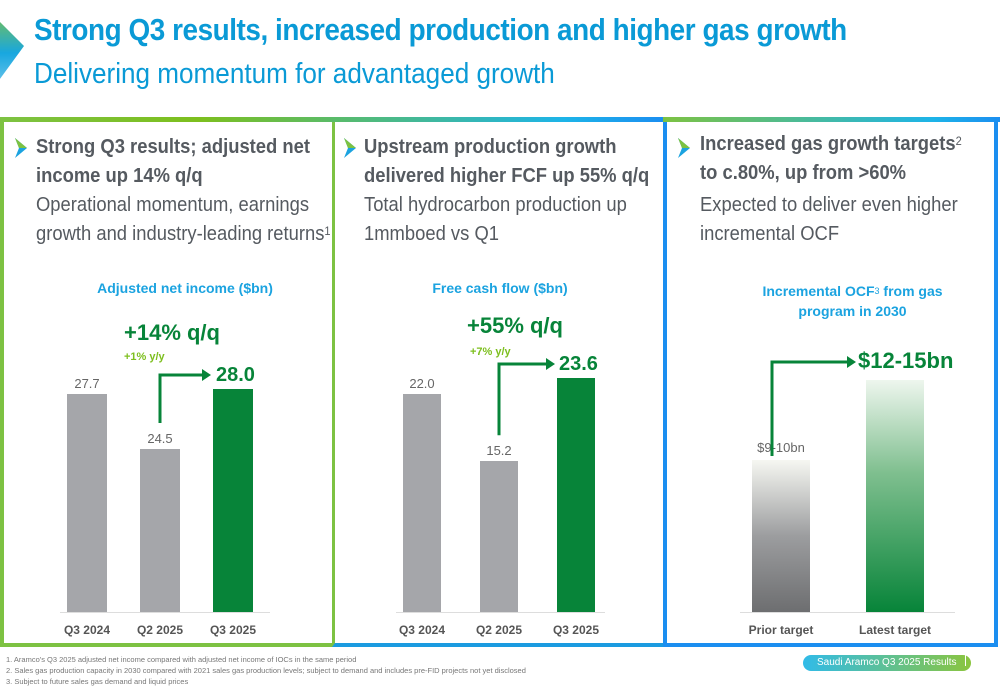 The height and width of the screenshot is (686, 1000). What do you see at coordinates (578, 364) in the screenshot?
I see `value-label: 23.6` at bounding box center [578, 364].